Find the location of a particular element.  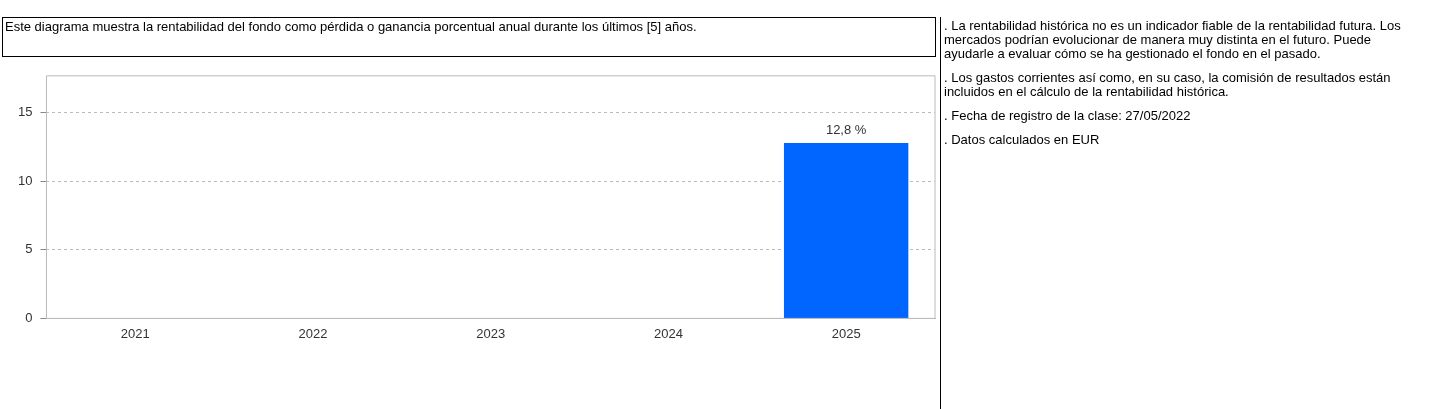

x-tick-label: 2021 is located at coordinates (135, 333).